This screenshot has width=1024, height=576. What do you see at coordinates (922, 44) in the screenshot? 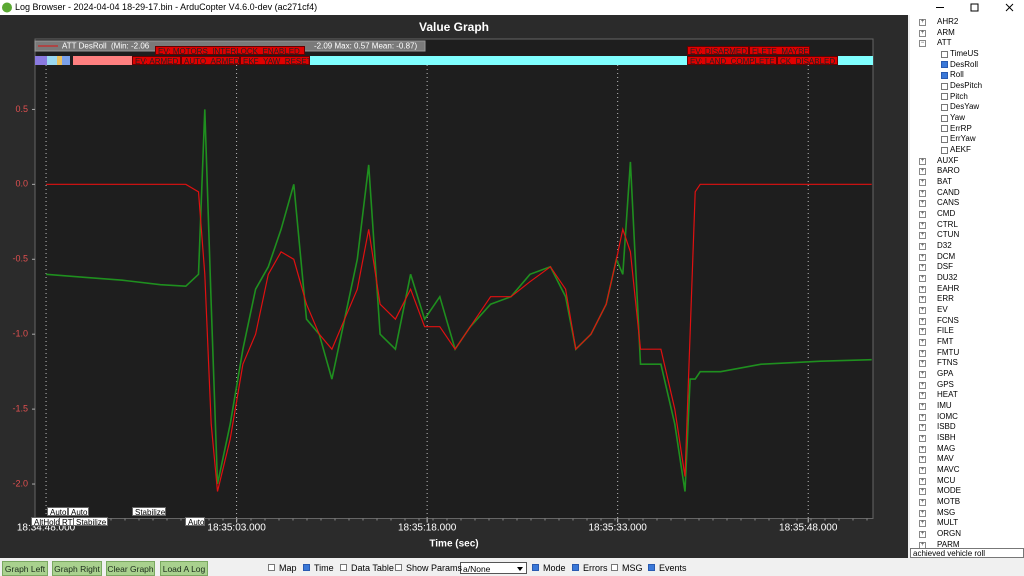
I see `tree-expander: −` at bounding box center [922, 44].